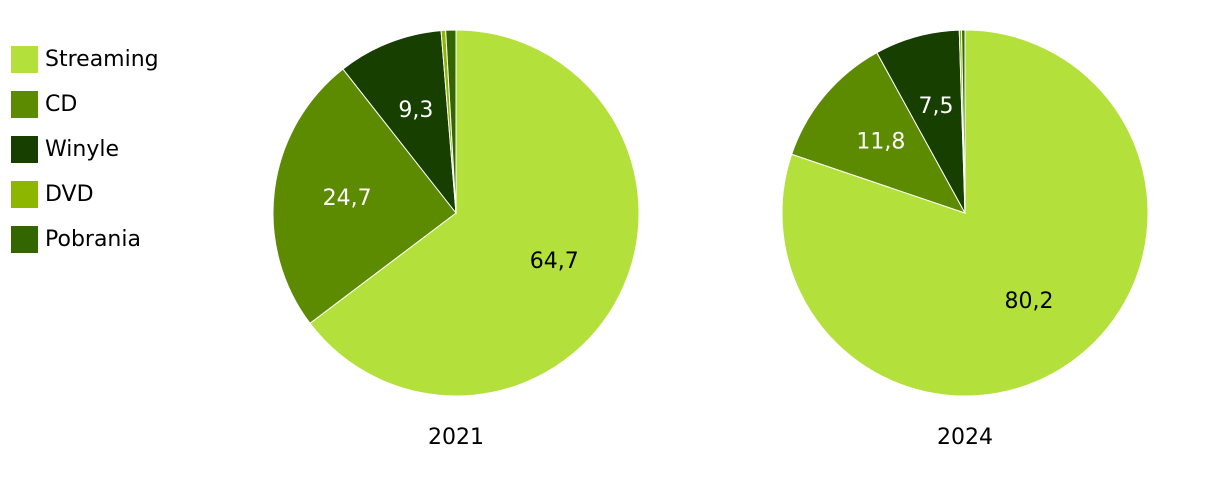 This screenshot has width=1220, height=482. I want to click on data-label: 24,7, so click(347, 198).